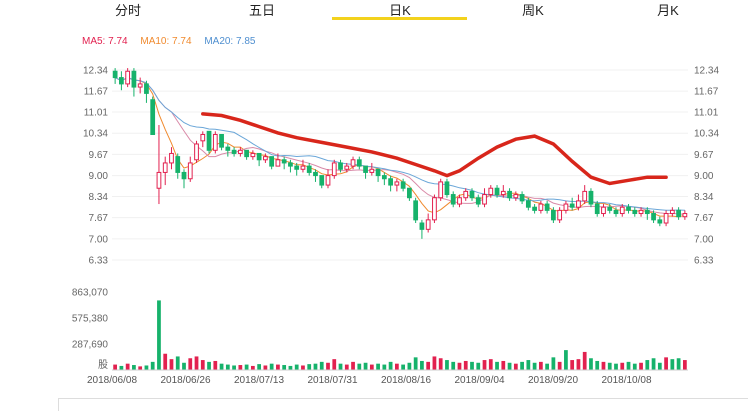 The height and width of the screenshot is (411, 748). I want to click on price-tick-label: 7.67, so click(99, 218).